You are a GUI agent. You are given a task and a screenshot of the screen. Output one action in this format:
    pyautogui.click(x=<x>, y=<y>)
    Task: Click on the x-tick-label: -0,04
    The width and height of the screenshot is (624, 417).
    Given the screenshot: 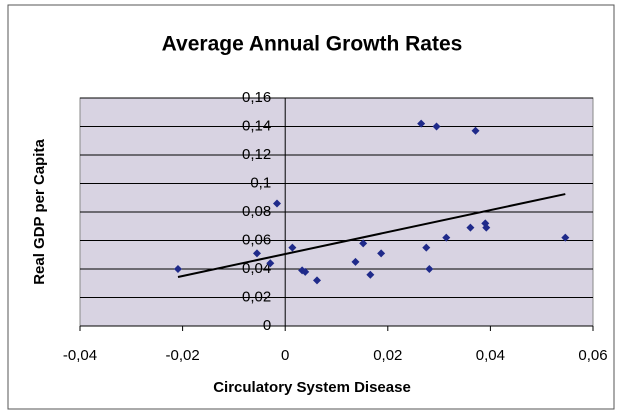 What is the action you would take?
    pyautogui.click(x=80, y=355)
    